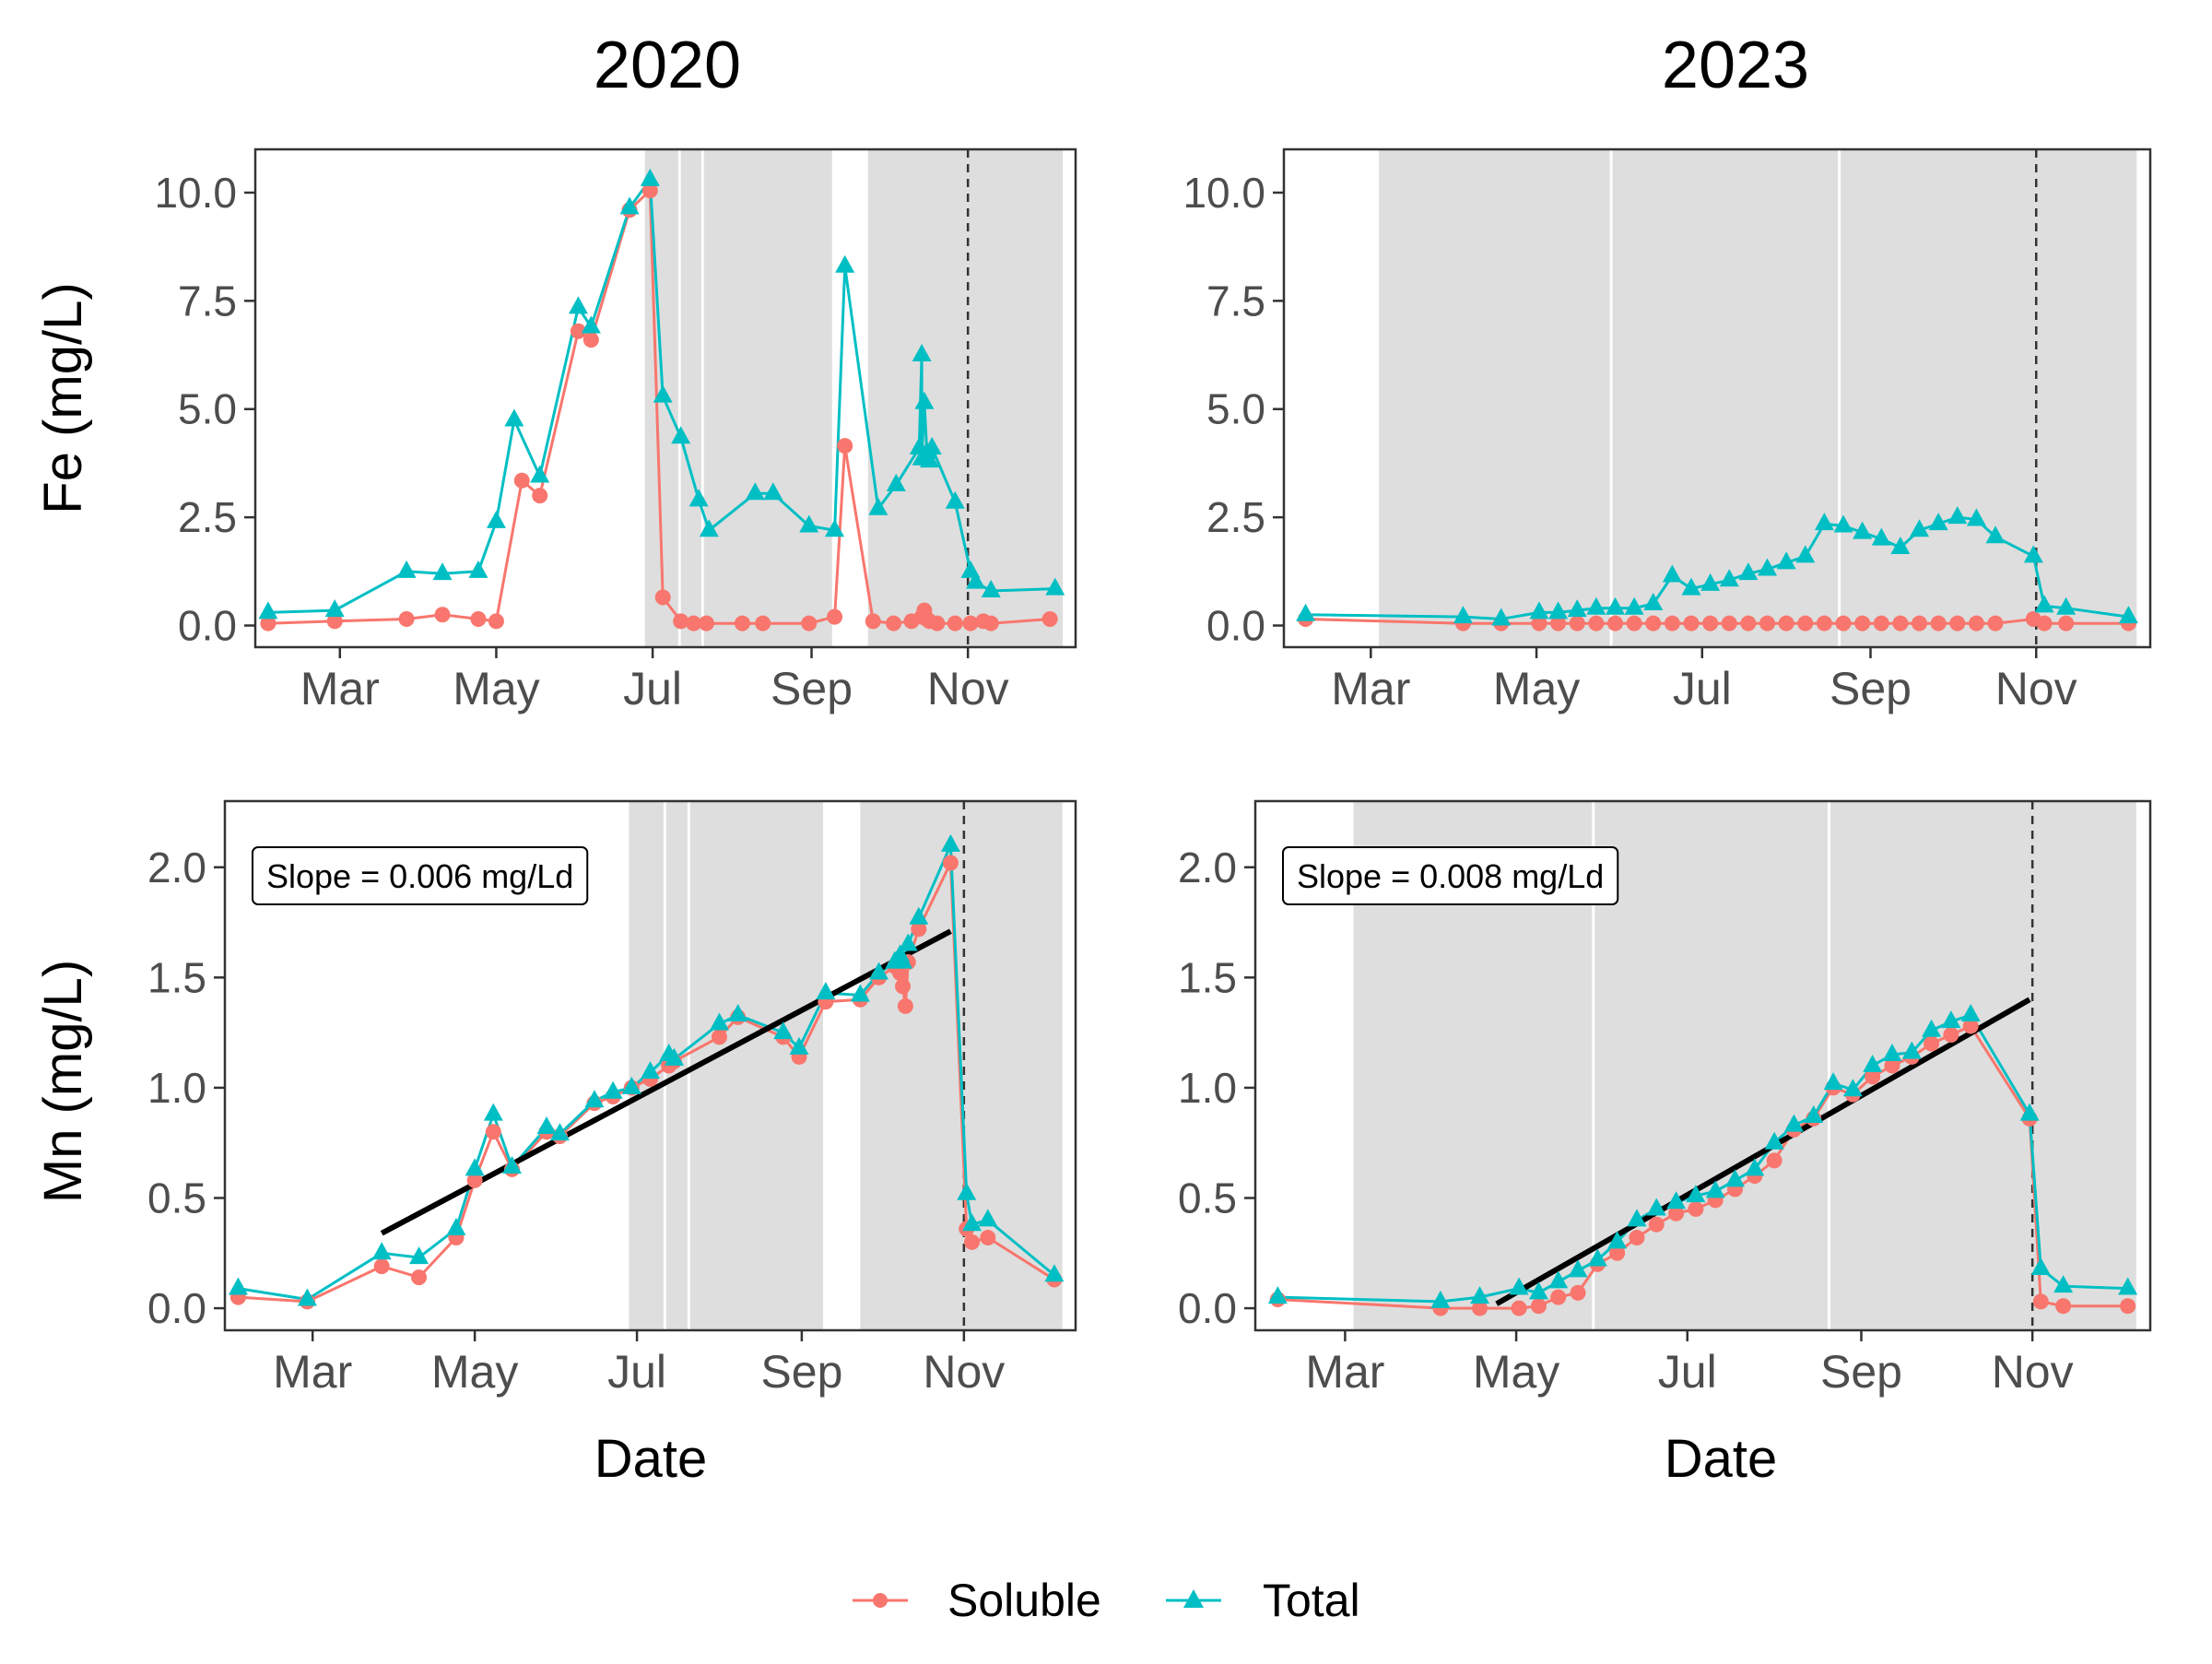 The height and width of the screenshot is (1664, 2212). Describe the element at coordinates (1702, 688) in the screenshot. I see `x-tick-label: Jul` at that location.